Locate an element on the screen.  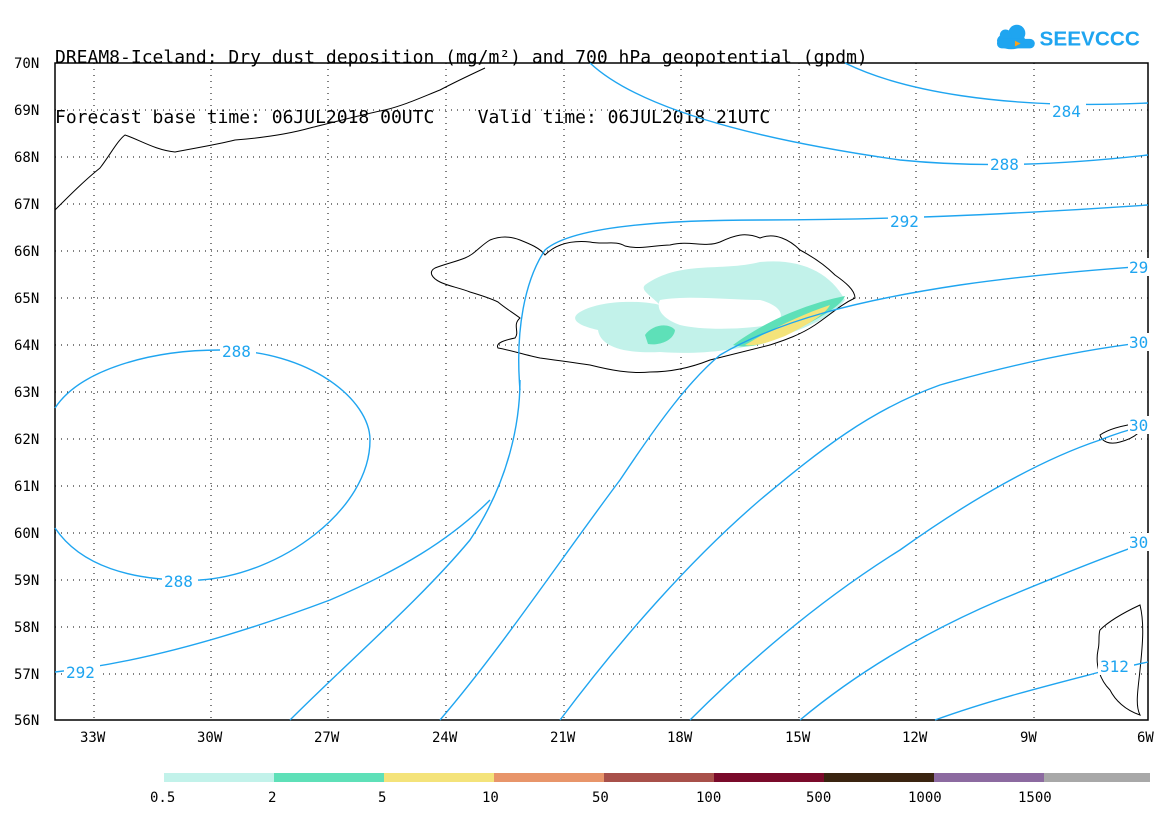
legend-label: 2 is located at coordinates (272, 798).